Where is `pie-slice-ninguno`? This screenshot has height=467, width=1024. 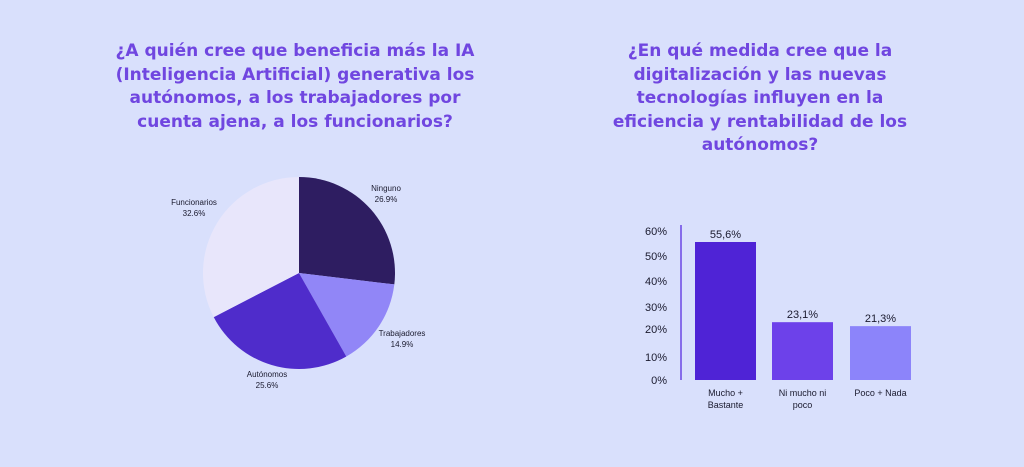 pie-slice-ninguno is located at coordinates (347, 231).